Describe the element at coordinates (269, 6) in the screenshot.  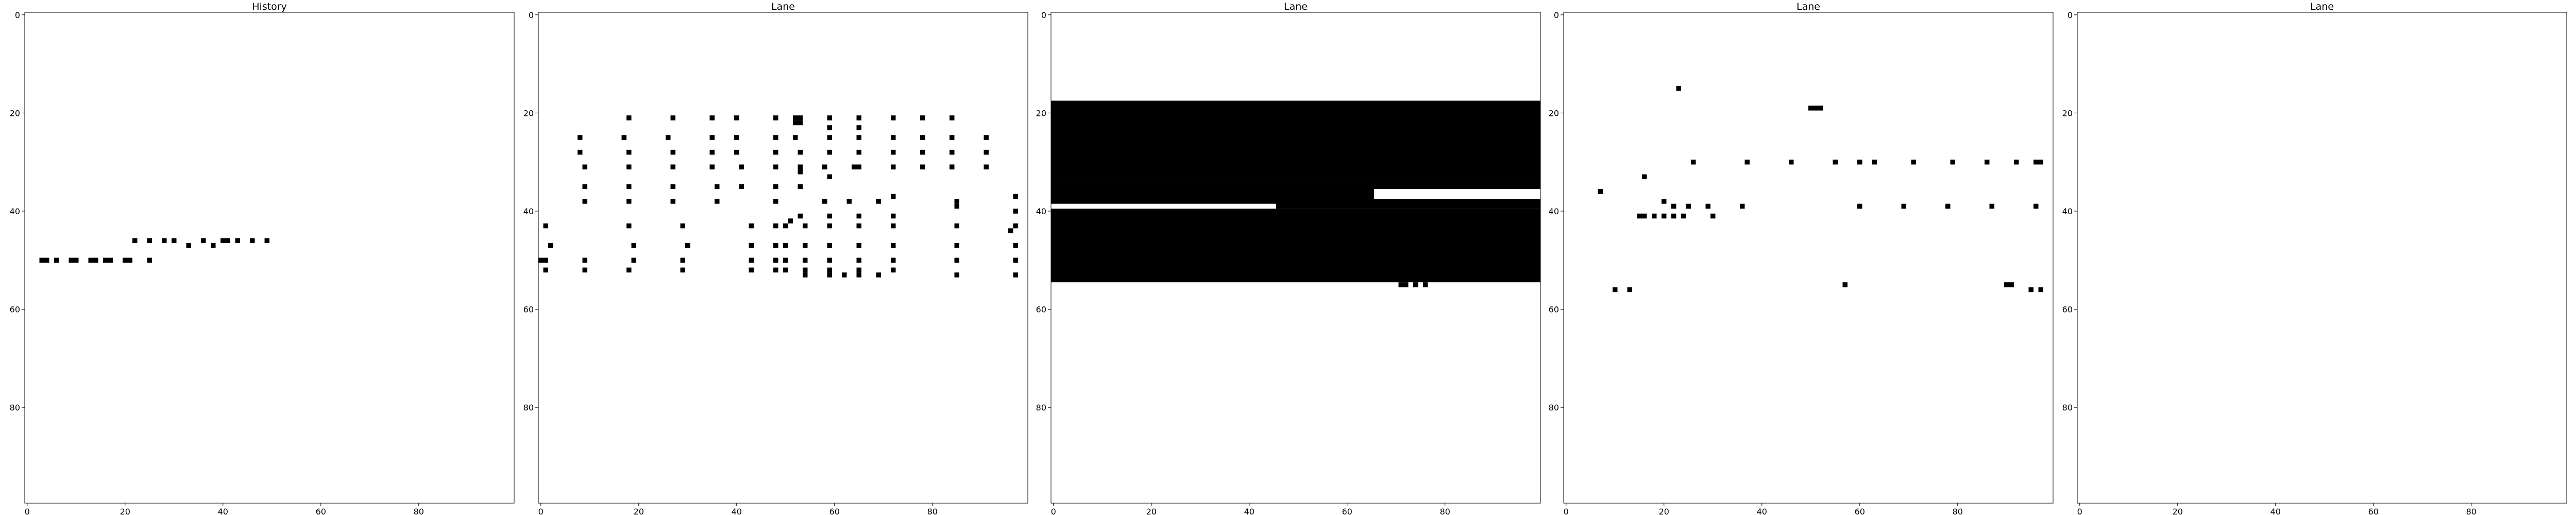
I see `panel-title: History` at that location.